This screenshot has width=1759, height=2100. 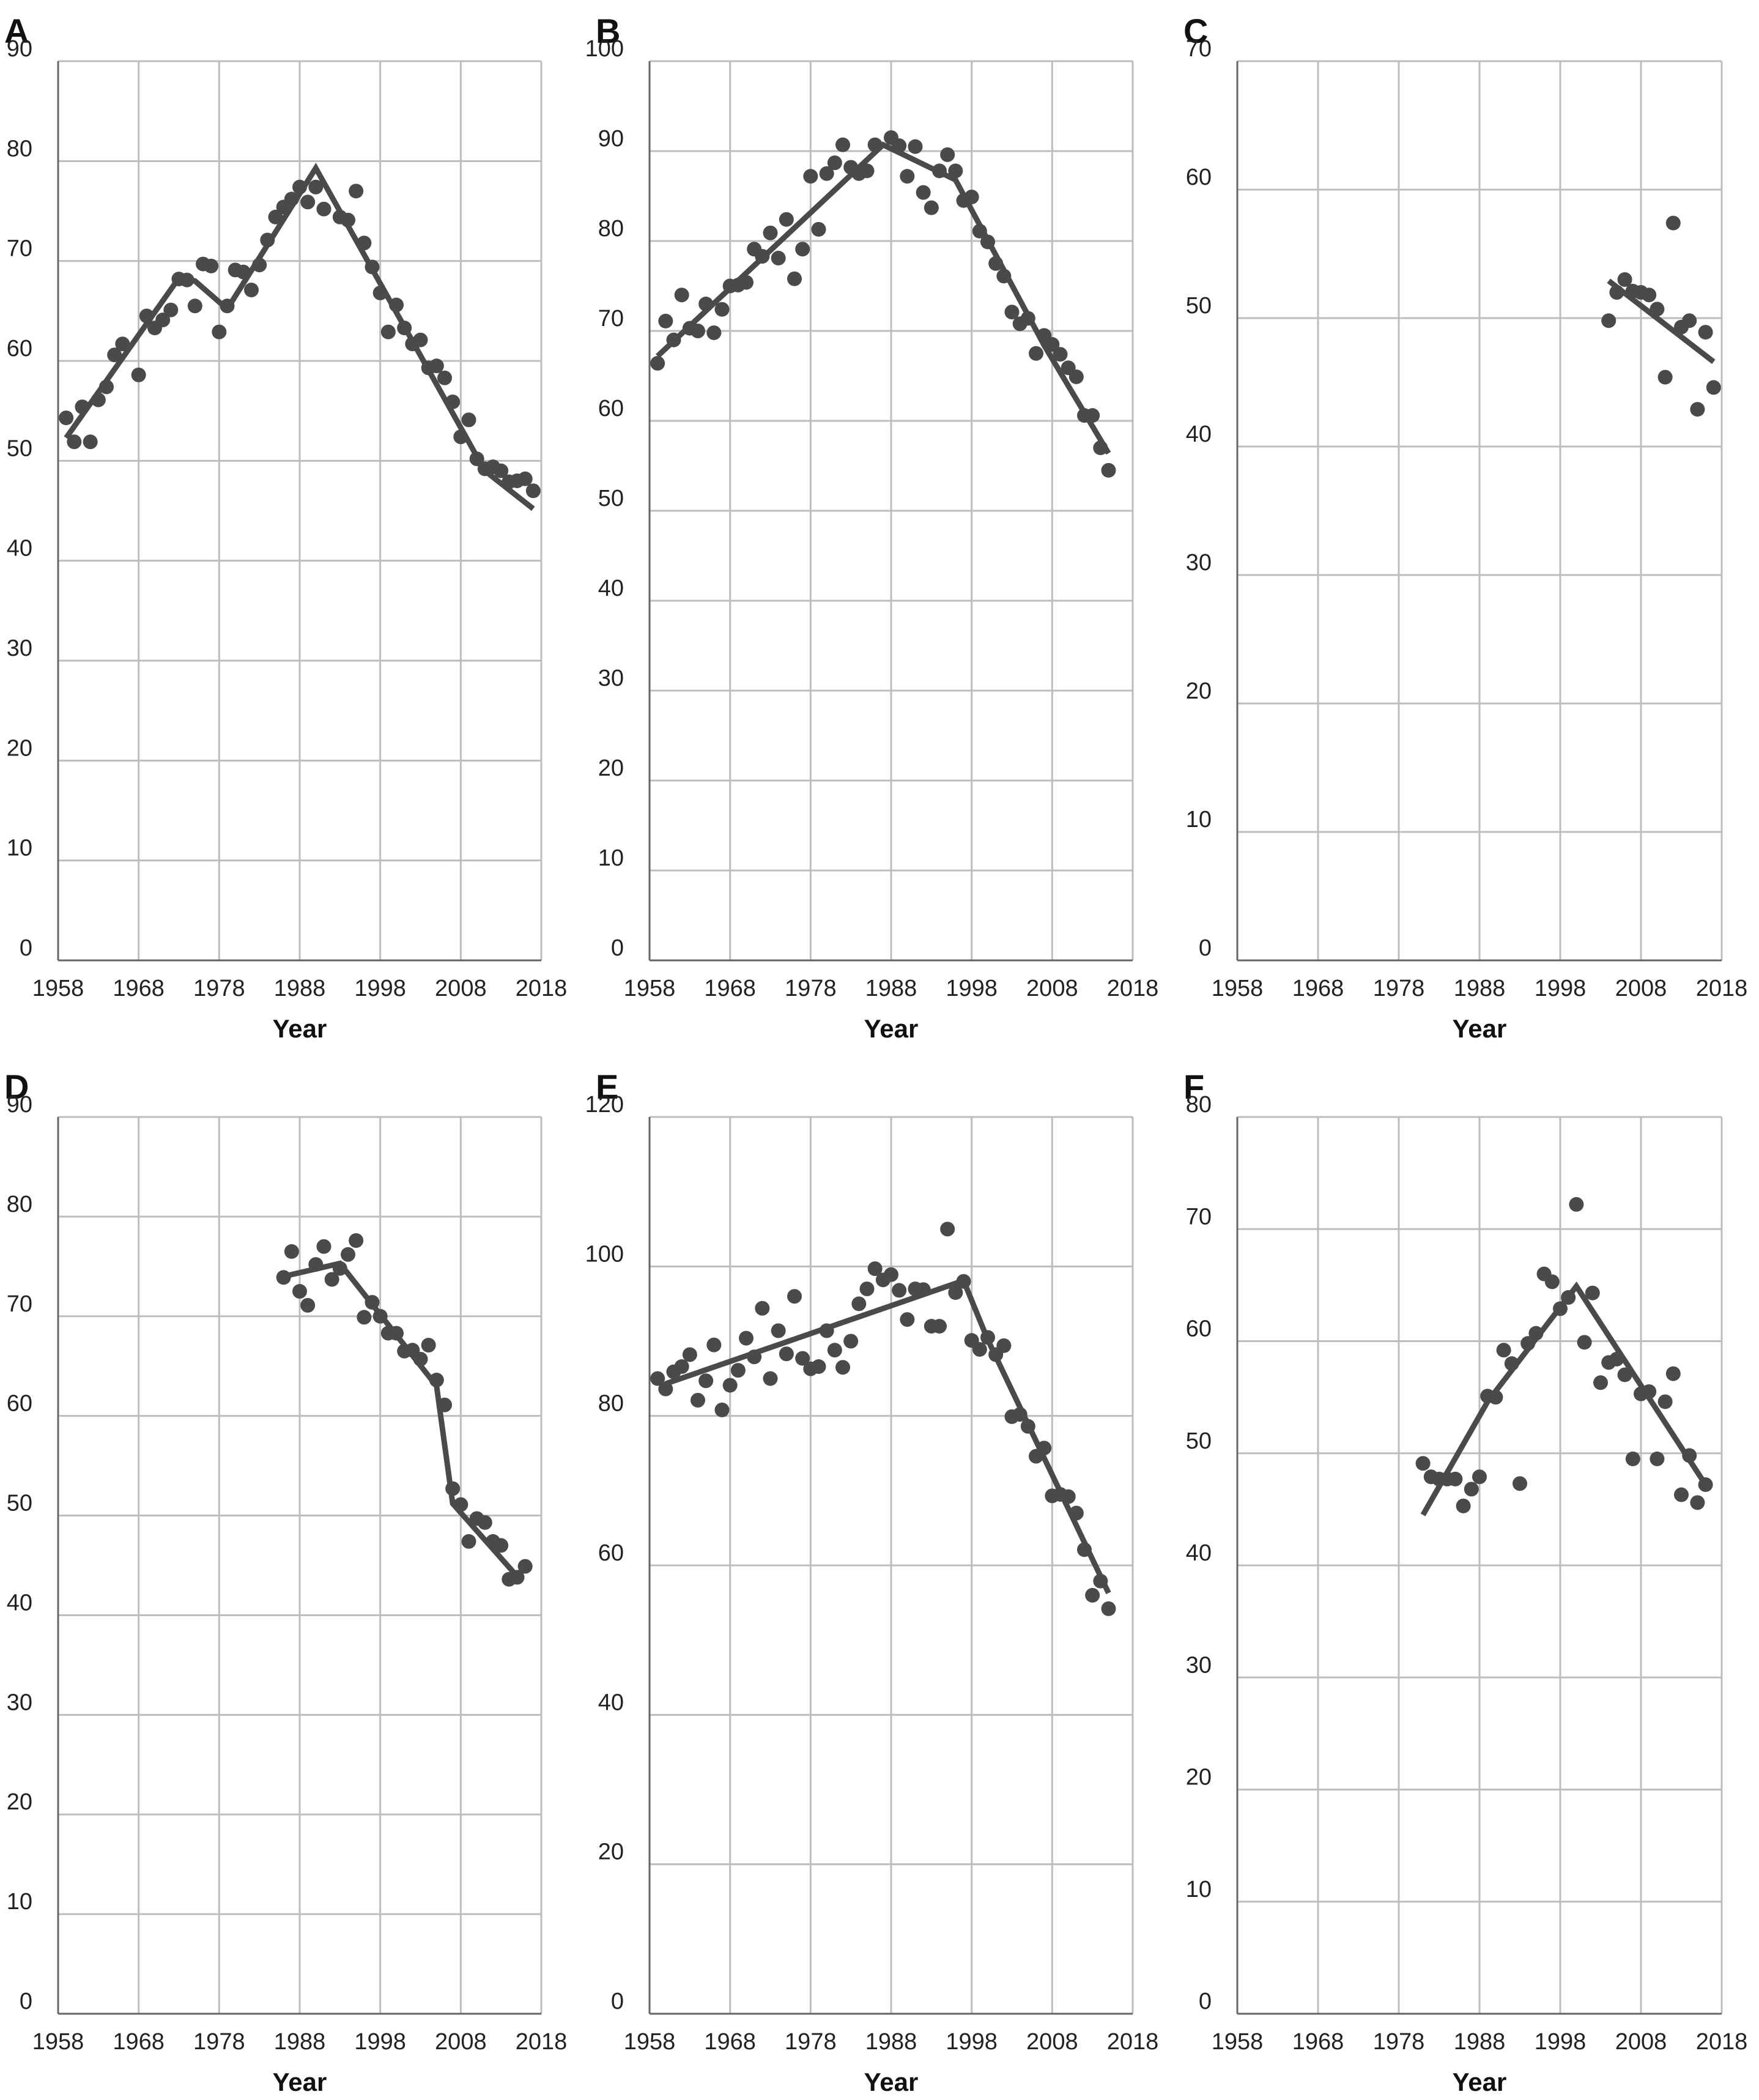 I want to click on y-tick-label: 60, so click(x=19, y=1404).